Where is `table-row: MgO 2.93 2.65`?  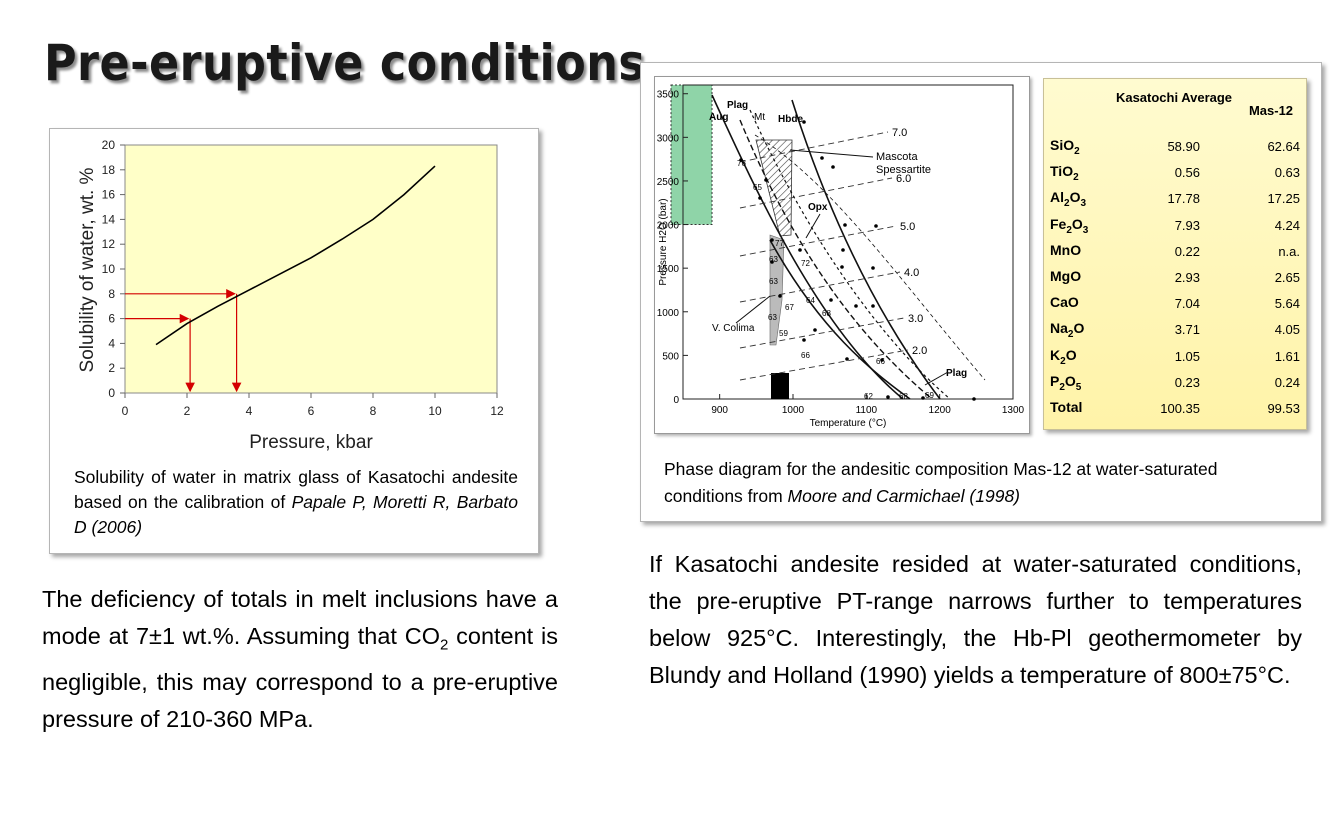 table-row: MgO 2.93 2.65 is located at coordinates (1175, 281).